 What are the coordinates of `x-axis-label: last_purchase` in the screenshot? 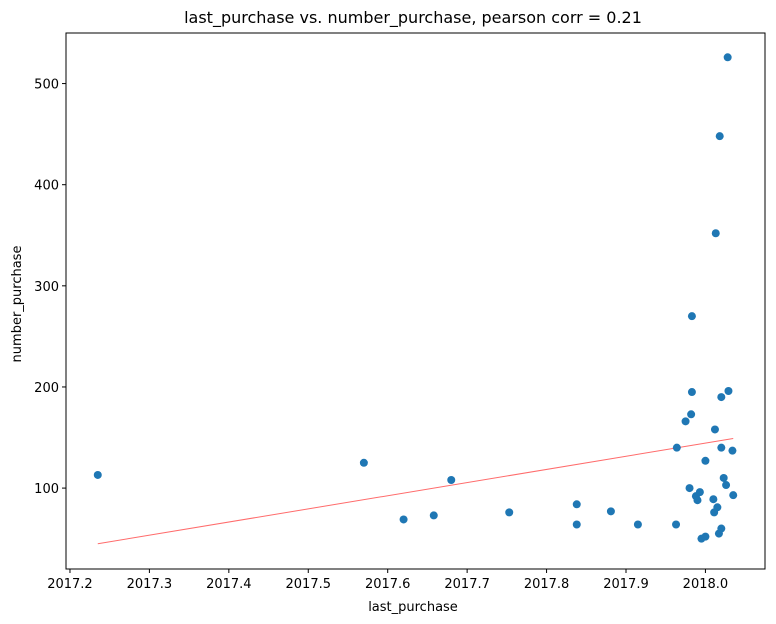 It's located at (413, 607).